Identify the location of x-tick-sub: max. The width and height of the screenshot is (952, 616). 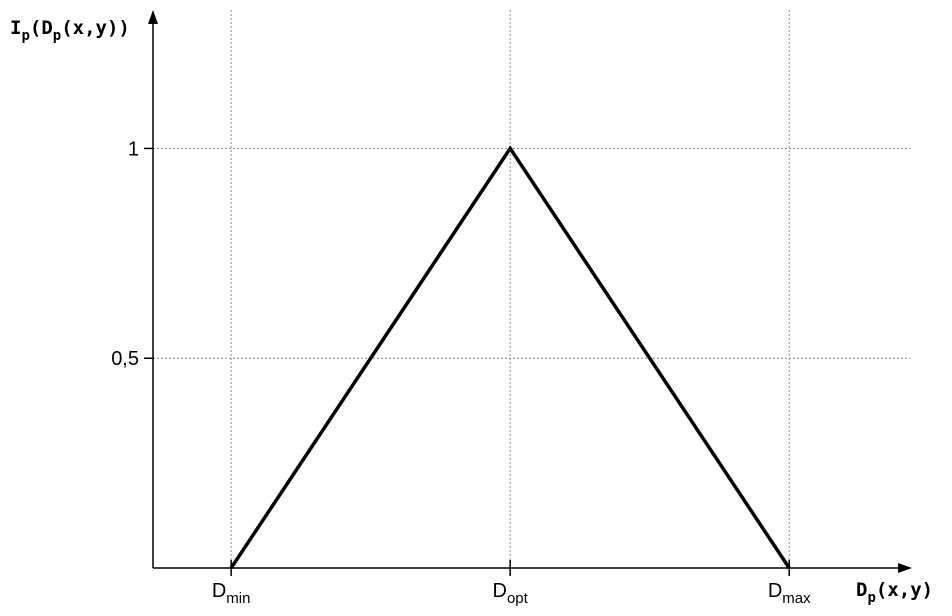
(796, 598).